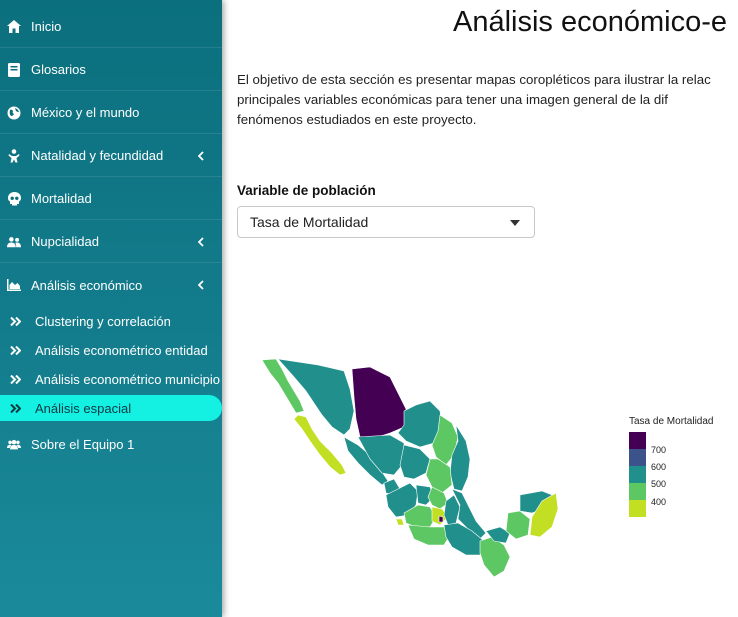 The height and width of the screenshot is (617, 738). Describe the element at coordinates (415, 462) in the screenshot. I see `map-state-zacatecas` at that location.